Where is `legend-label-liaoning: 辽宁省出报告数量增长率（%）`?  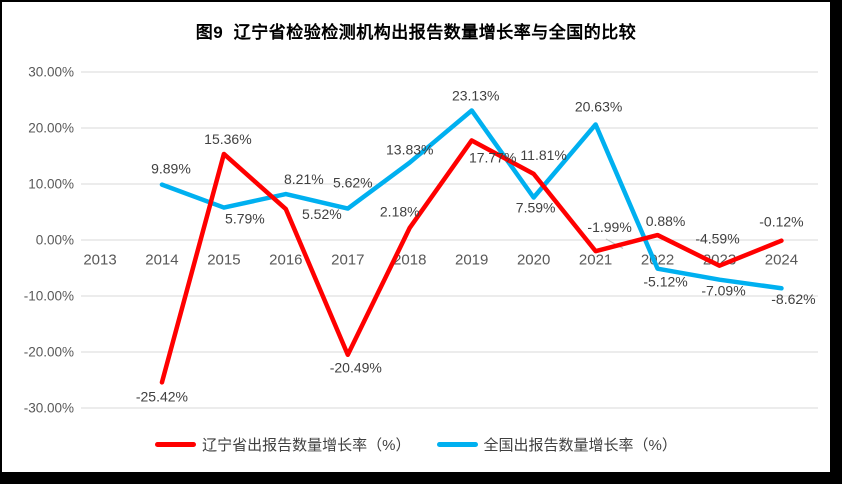
legend-label-liaoning: 辽宁省出报告数量增长率（%） is located at coordinates (306, 445).